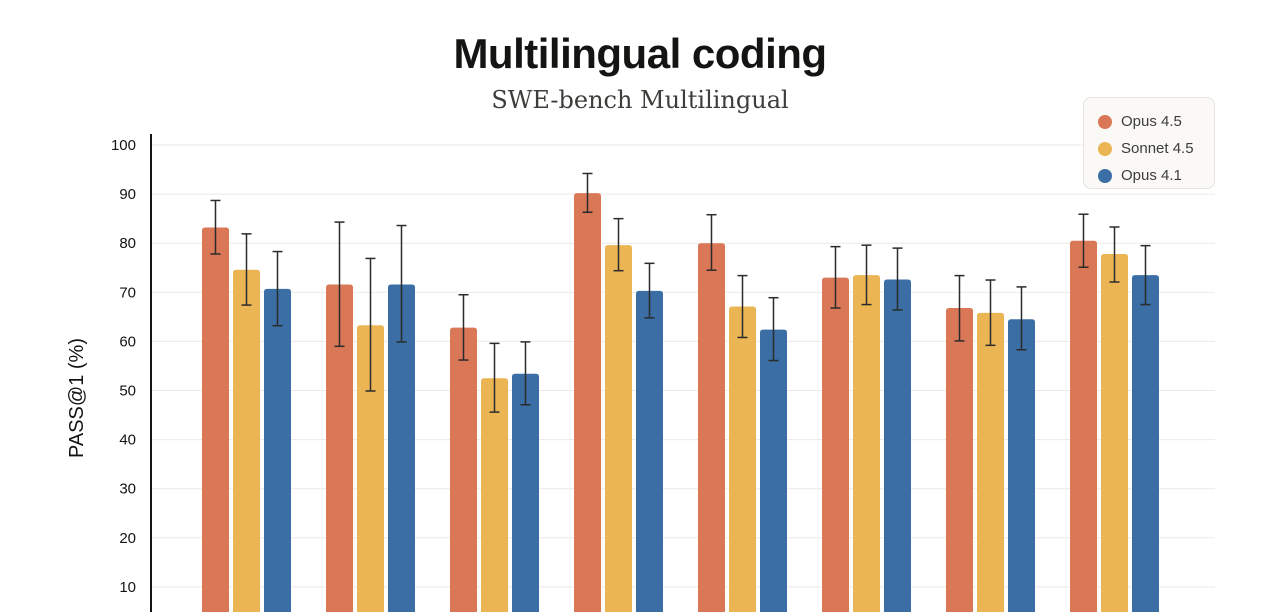 This screenshot has height=612, width=1280. Describe the element at coordinates (127, 538) in the screenshot. I see `y-tick-label: 20` at that location.